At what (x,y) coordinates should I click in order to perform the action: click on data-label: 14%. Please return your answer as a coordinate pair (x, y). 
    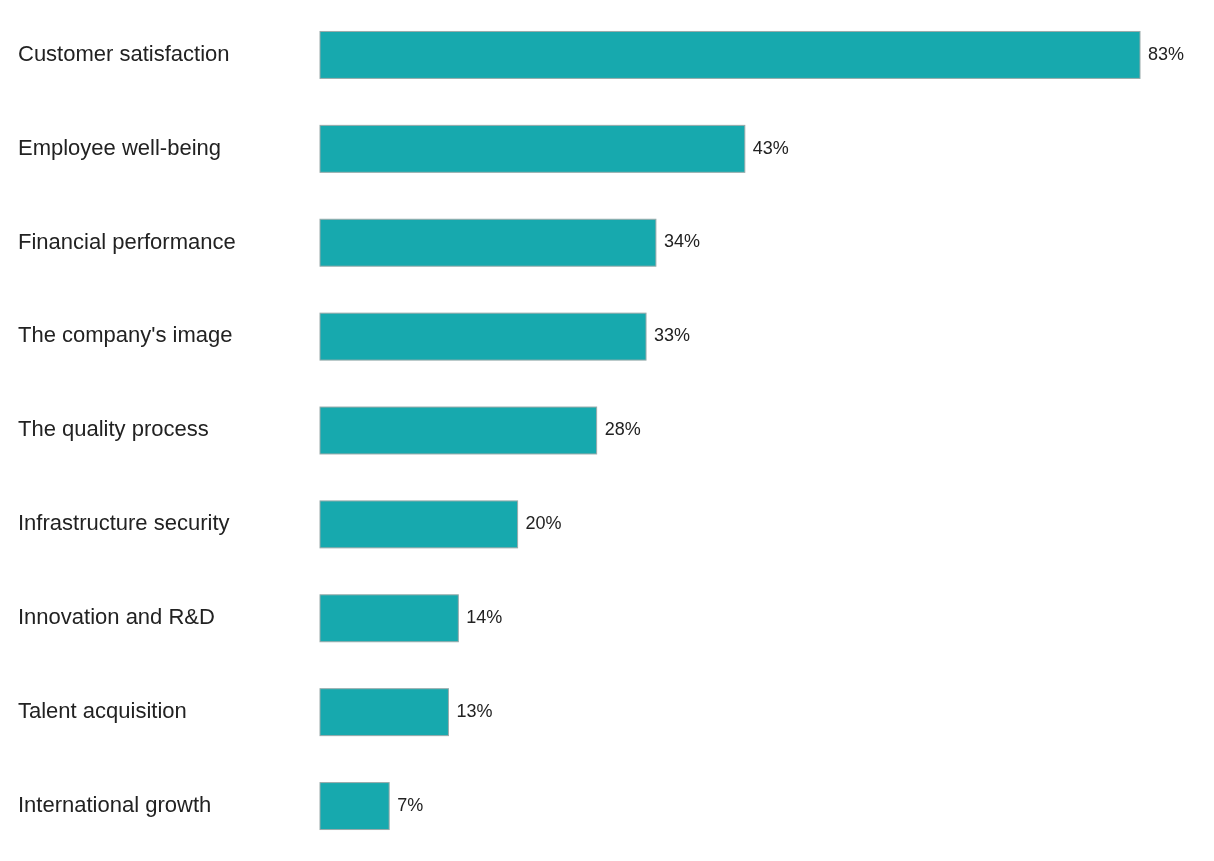
    Looking at the image, I should click on (484, 617).